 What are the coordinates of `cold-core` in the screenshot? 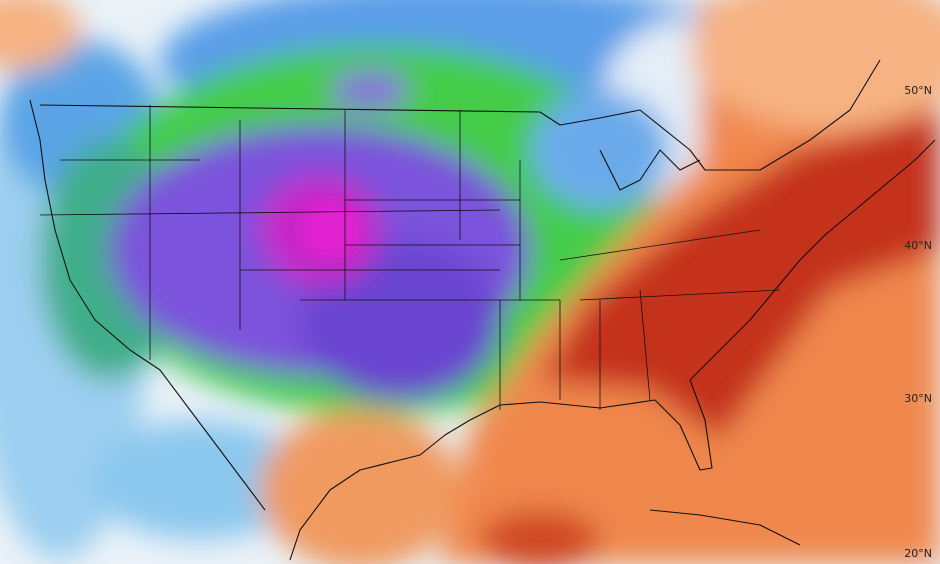 It's located at (330, 230).